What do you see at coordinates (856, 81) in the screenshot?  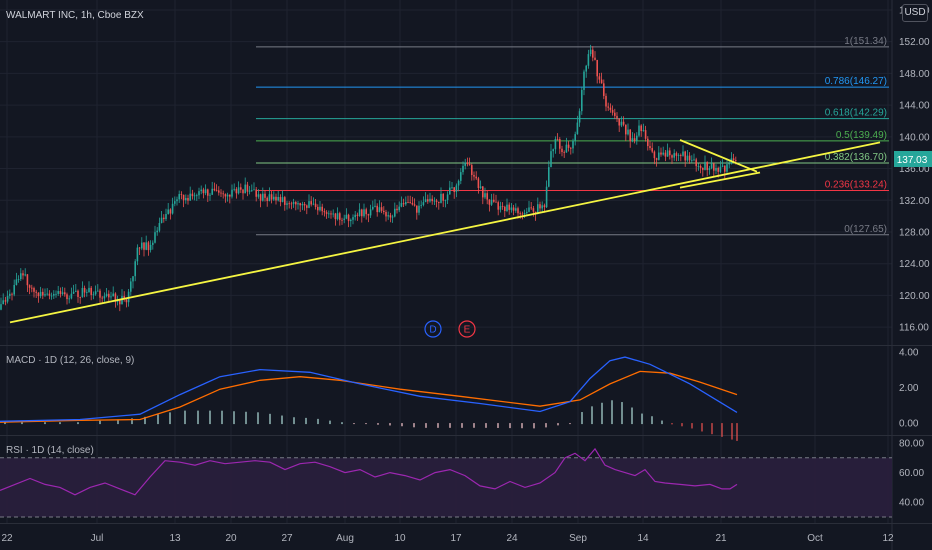 I see `fib-level-label: 0.786(146.27)` at bounding box center [856, 81].